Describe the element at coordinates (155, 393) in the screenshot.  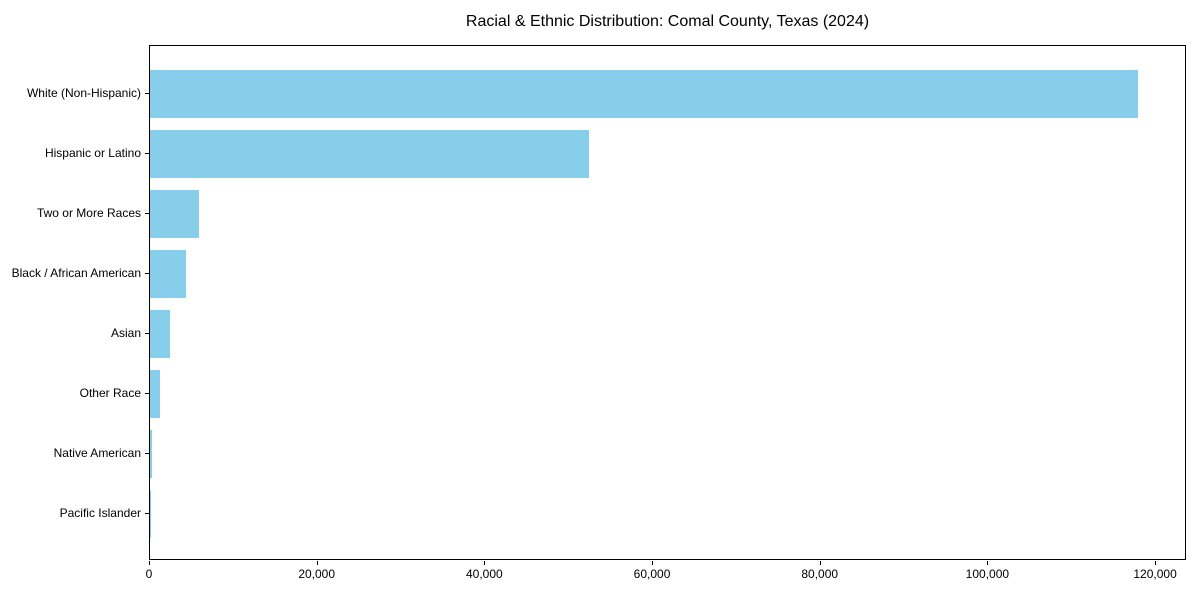
I see `bar-other-race` at that location.